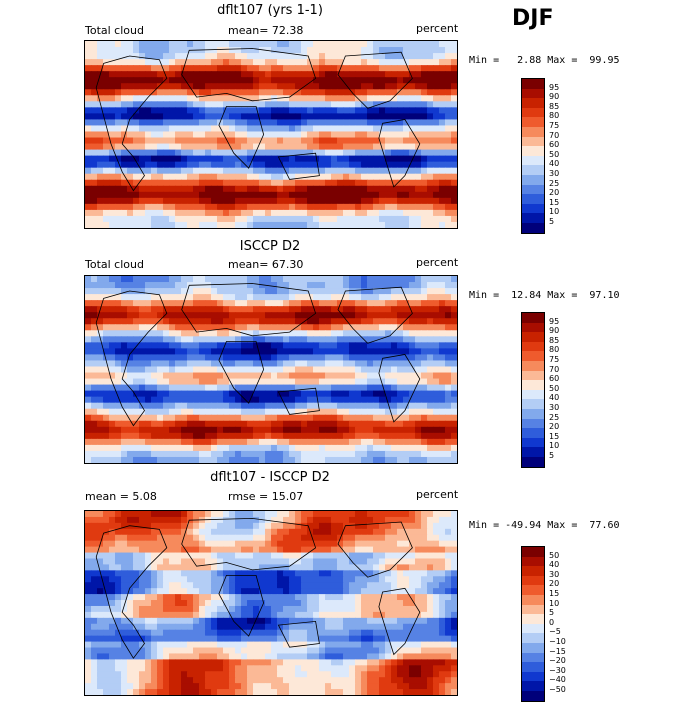  Describe the element at coordinates (533, 180) in the screenshot. I see `colorbar-swatch` at that location.